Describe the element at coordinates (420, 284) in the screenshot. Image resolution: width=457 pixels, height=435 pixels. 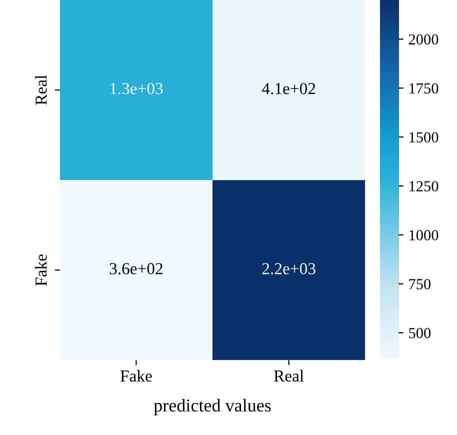
I see `color-bar-label: 750` at that location.